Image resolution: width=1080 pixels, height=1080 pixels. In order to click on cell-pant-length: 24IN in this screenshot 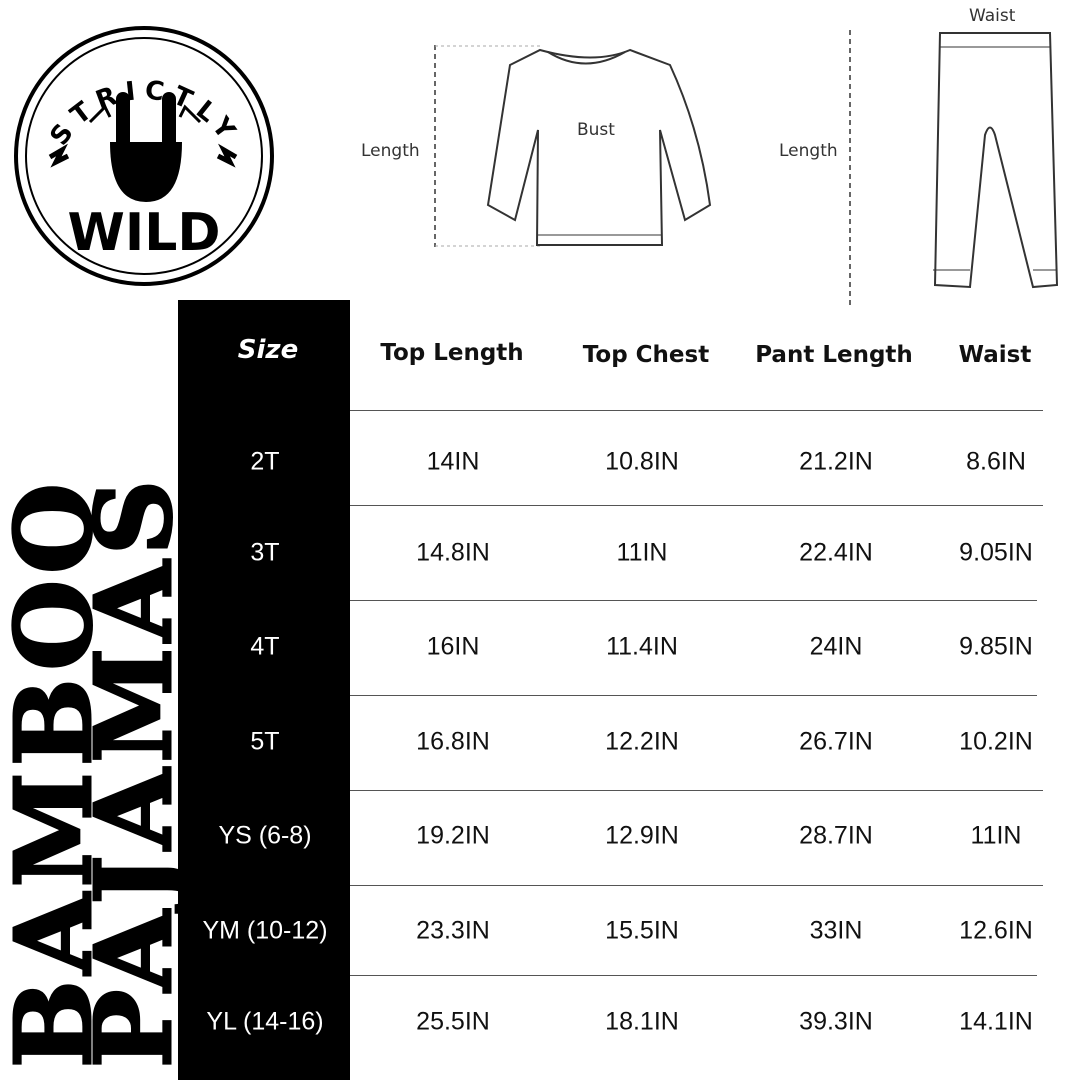, I will do `click(836, 646)`.